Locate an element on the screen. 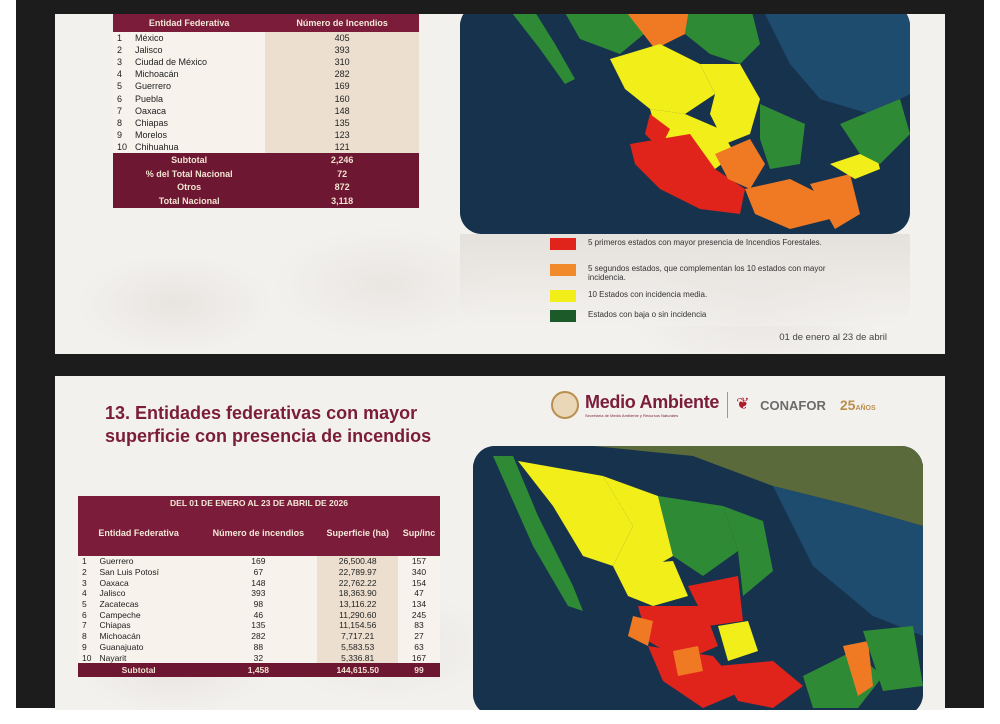 Image resolution: width=1000 pixels, height=724 pixels. legend-item-low: Estados con baja o sin incidencia is located at coordinates (628, 316).